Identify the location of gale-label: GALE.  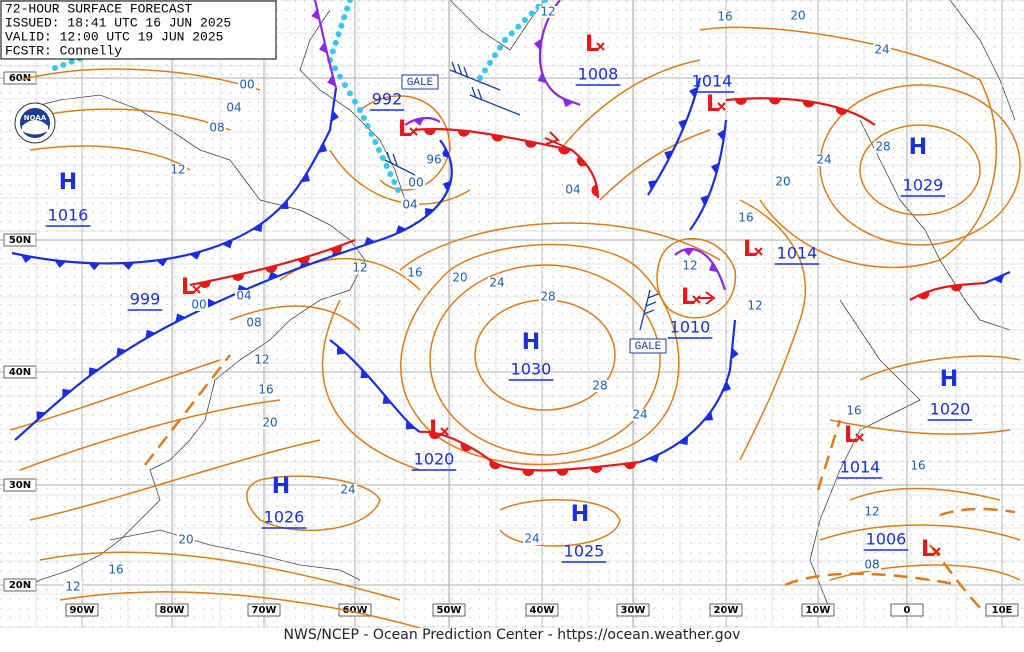
(420, 83).